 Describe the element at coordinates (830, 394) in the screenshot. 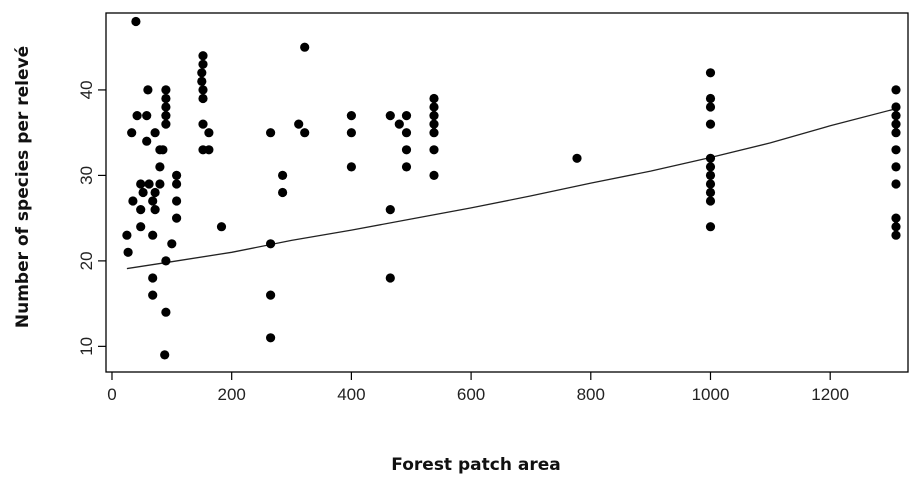

I see `x-tick-label: 1200` at that location.